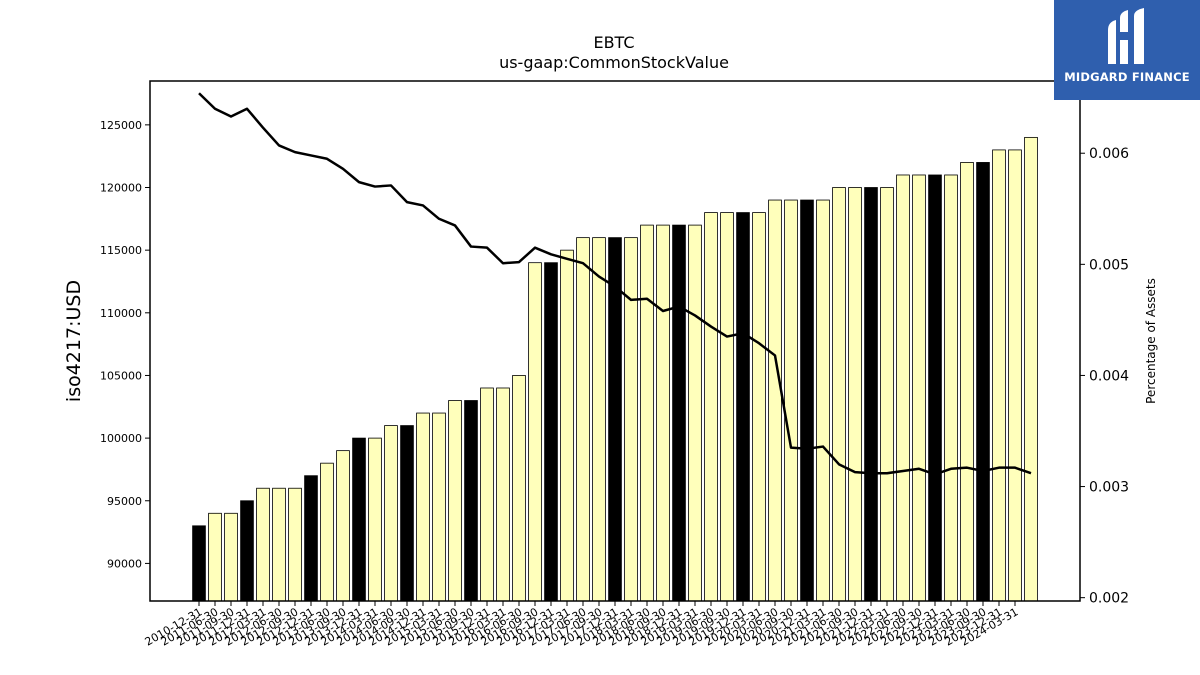  I want to click on y-tick-label: 115000, so click(121, 250).